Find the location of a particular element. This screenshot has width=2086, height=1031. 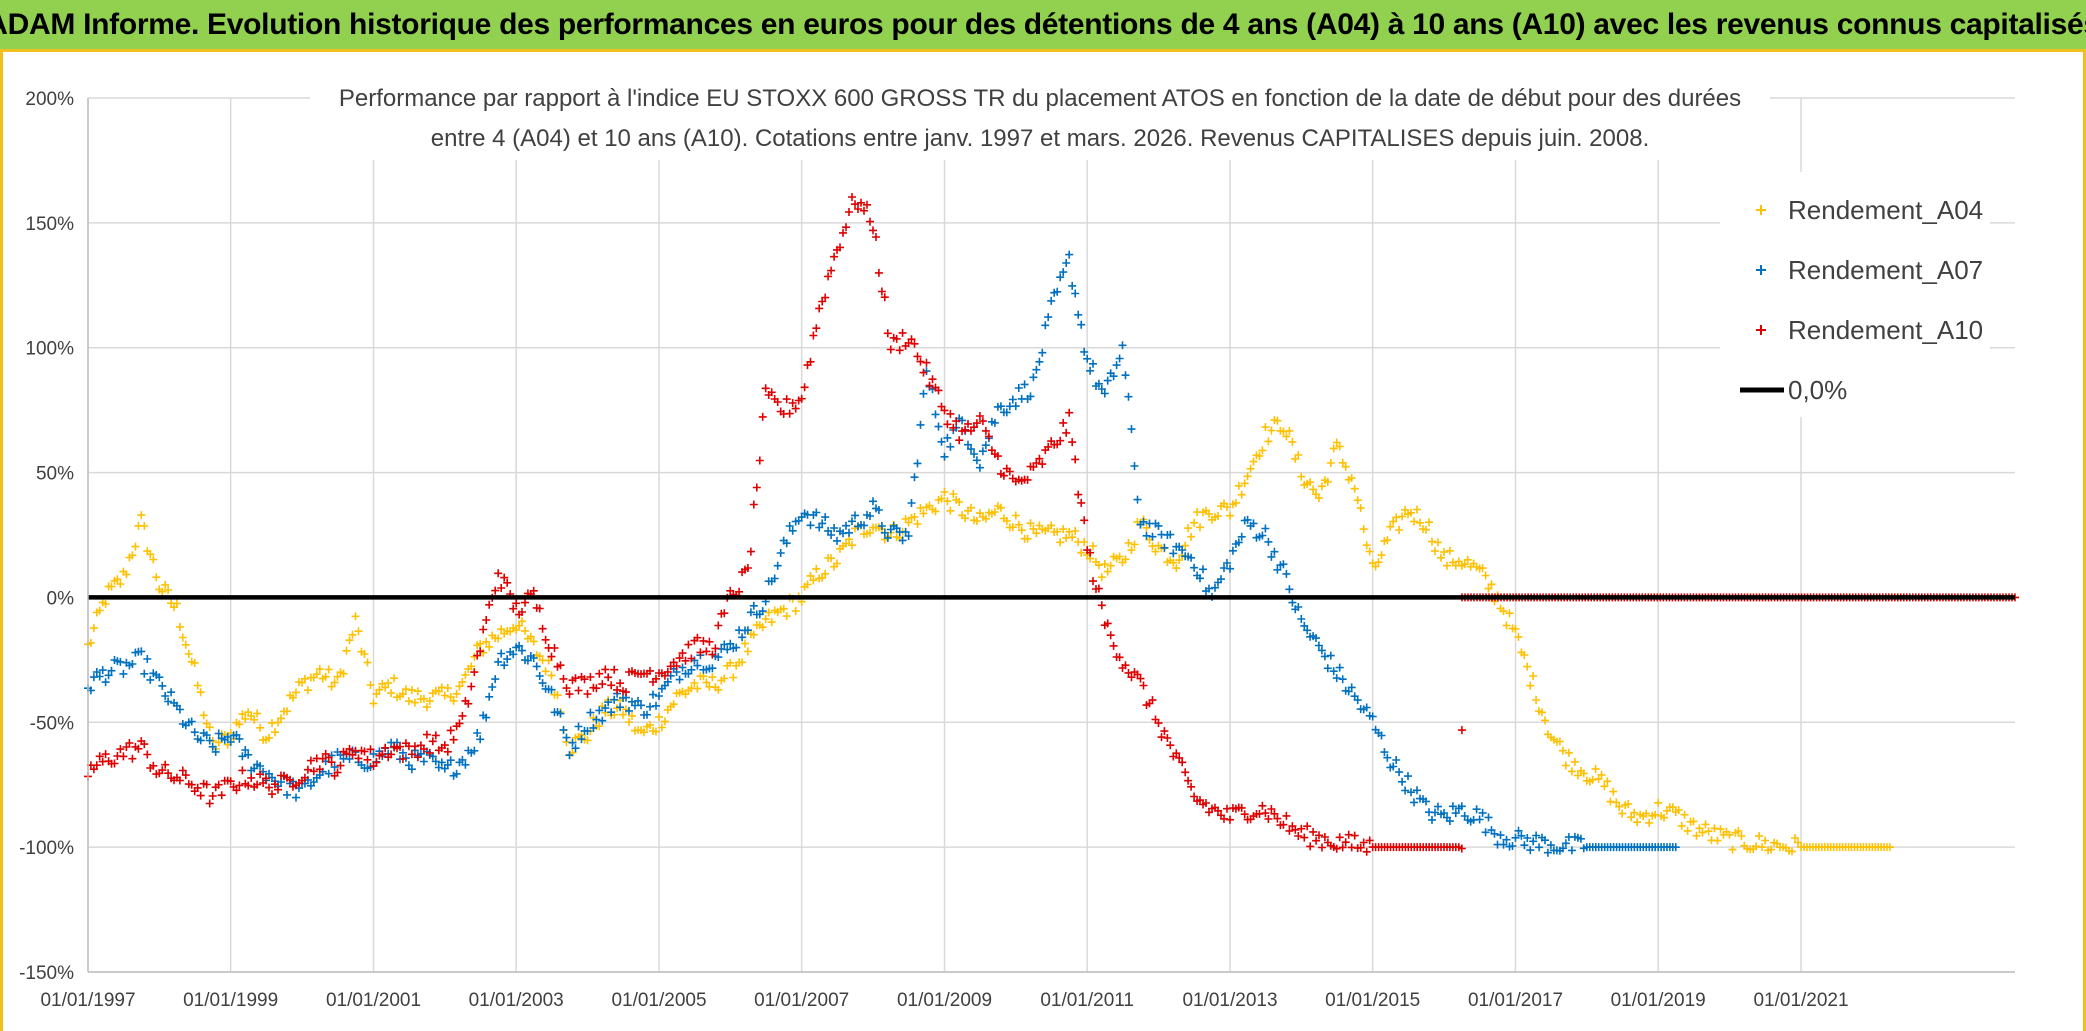

y-tick-label: 100% is located at coordinates (49, 349).